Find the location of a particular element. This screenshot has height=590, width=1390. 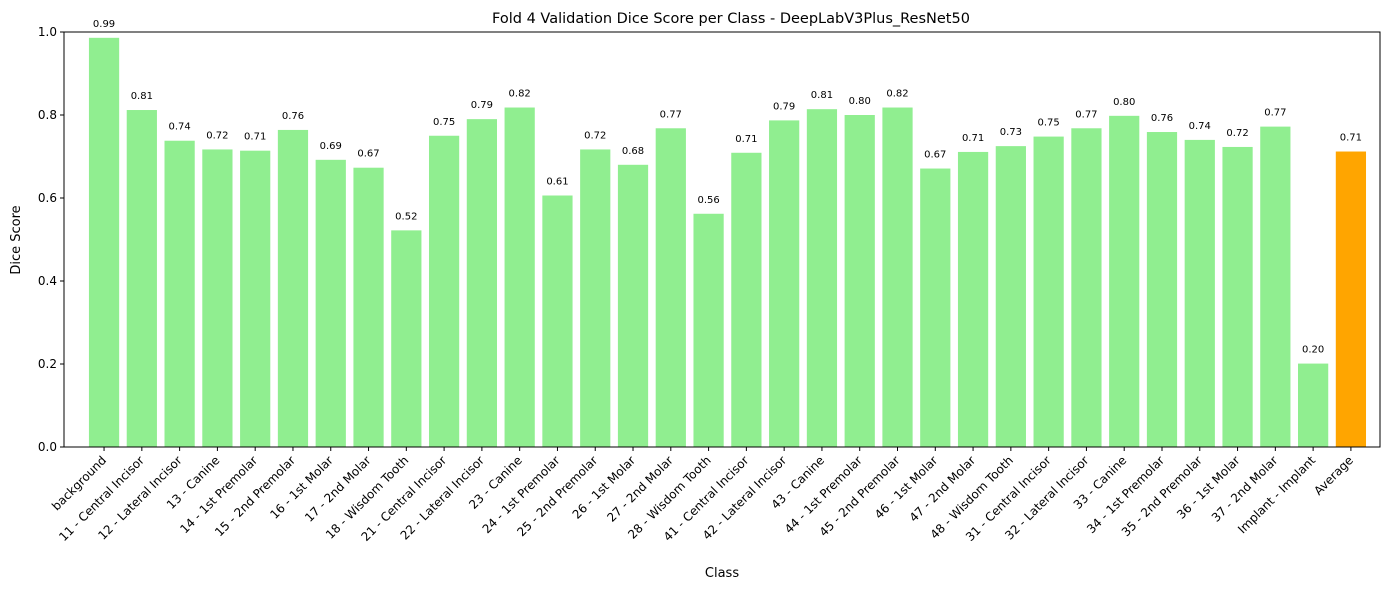

y-axis-label: Dice Score is located at coordinates (16, 239).